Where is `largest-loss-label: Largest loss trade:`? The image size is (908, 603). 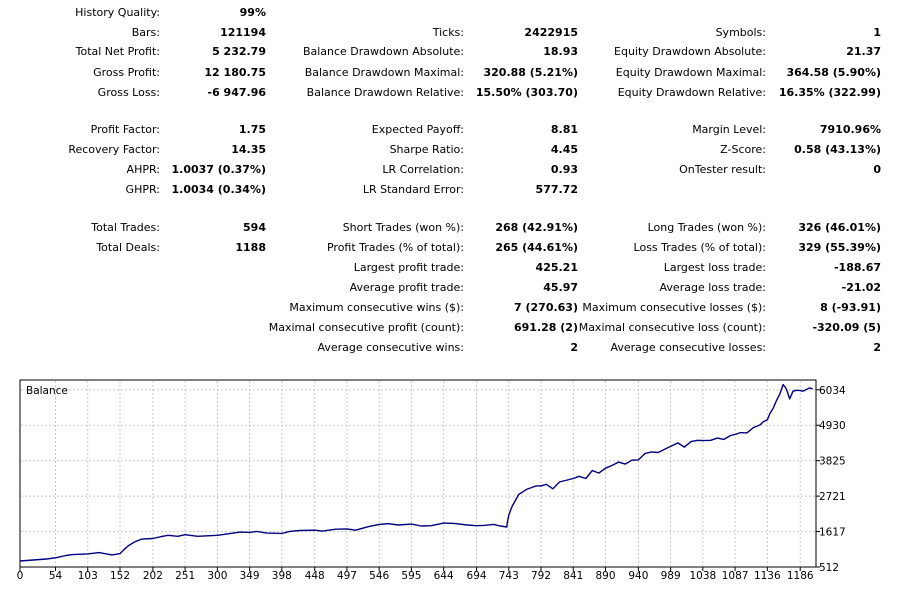
largest-loss-label: Largest loss trade: is located at coordinates (714, 267).